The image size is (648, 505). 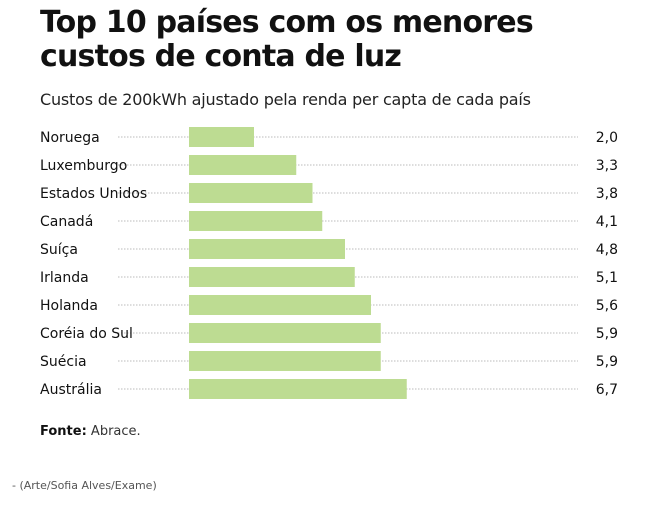 I want to click on source-label: Fonte:, so click(x=63, y=431).